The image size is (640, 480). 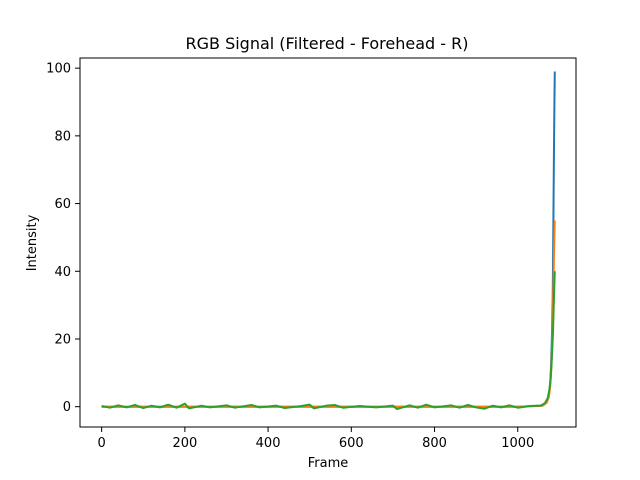 I want to click on y-tick-label: 20, so click(x=62, y=339).